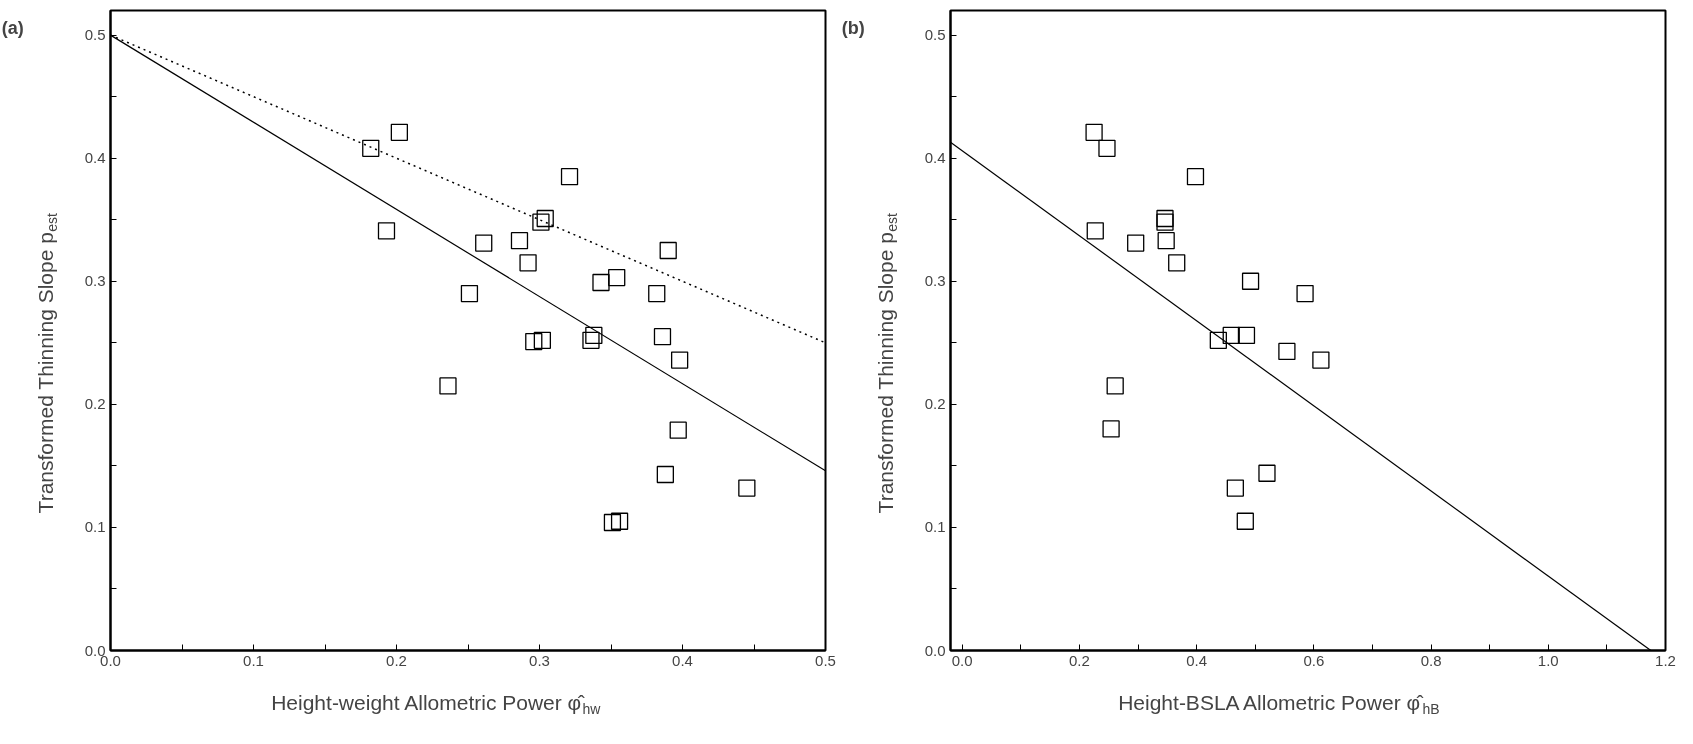 The width and height of the screenshot is (1693, 744). What do you see at coordinates (253, 660) in the screenshot?
I see `x-tick-label: 0.1` at bounding box center [253, 660].